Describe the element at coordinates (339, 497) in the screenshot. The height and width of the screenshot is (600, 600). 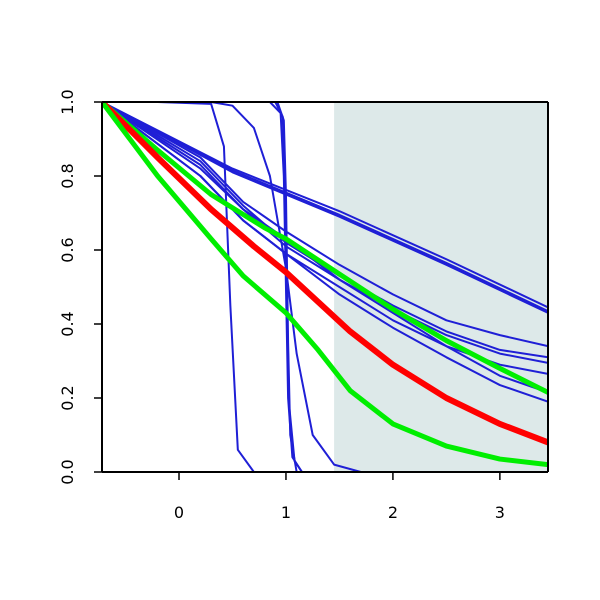
I see `x-axis-ticks: 0 1 2 3` at that location.